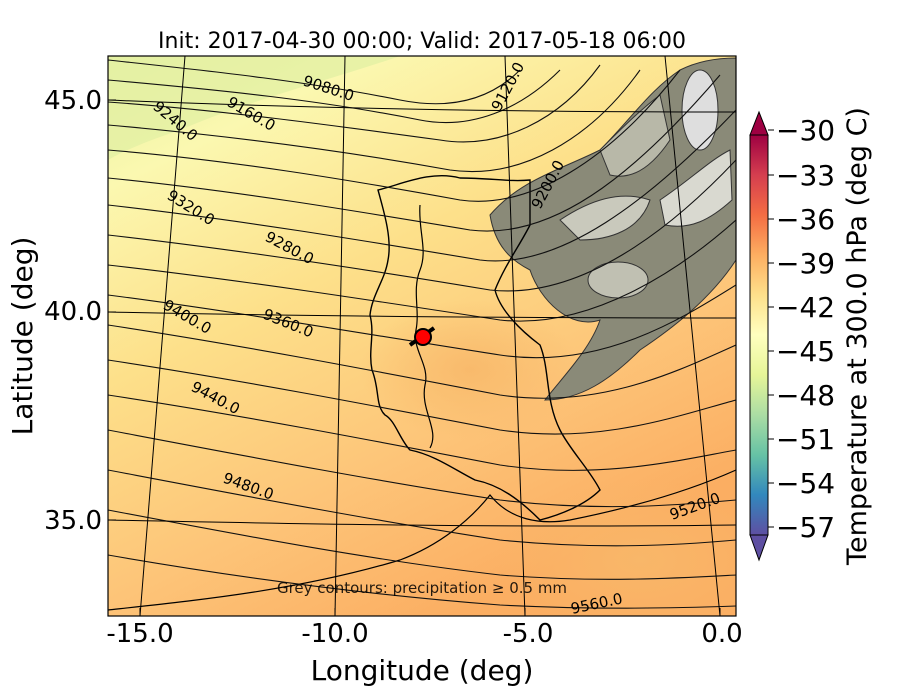 The height and width of the screenshot is (700, 900). I want to click on colorbar-tick: −30, so click(805, 130).